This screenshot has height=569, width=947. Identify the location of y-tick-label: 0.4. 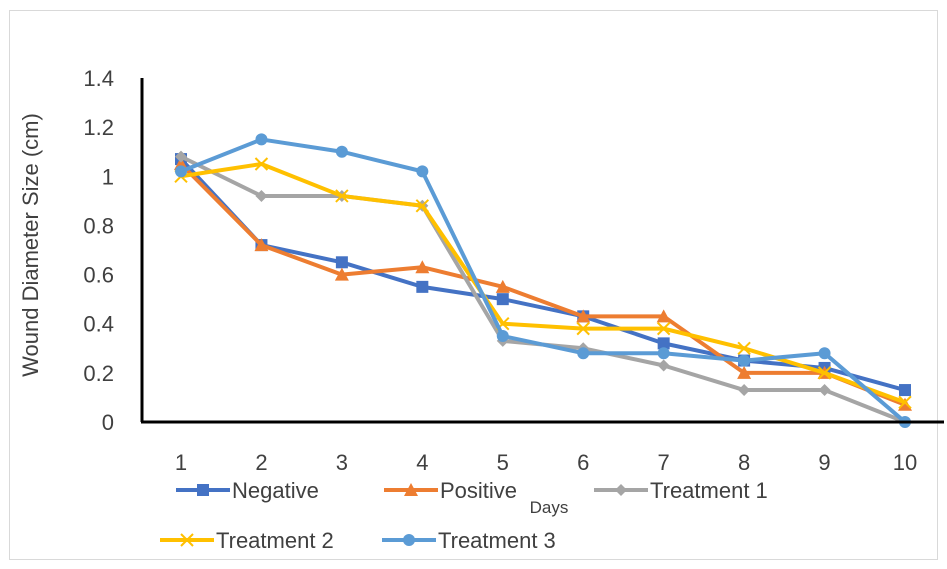
(98, 324).